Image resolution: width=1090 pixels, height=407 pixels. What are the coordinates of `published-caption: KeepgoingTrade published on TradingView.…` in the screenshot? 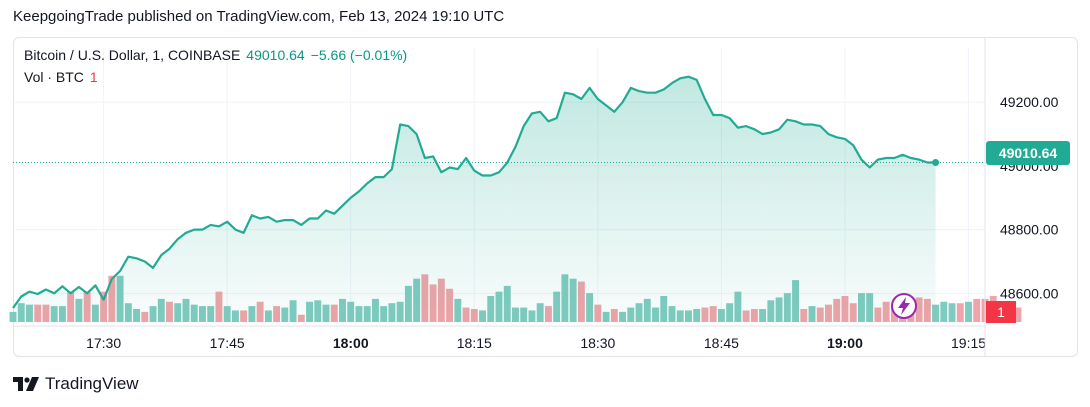 It's located at (259, 16).